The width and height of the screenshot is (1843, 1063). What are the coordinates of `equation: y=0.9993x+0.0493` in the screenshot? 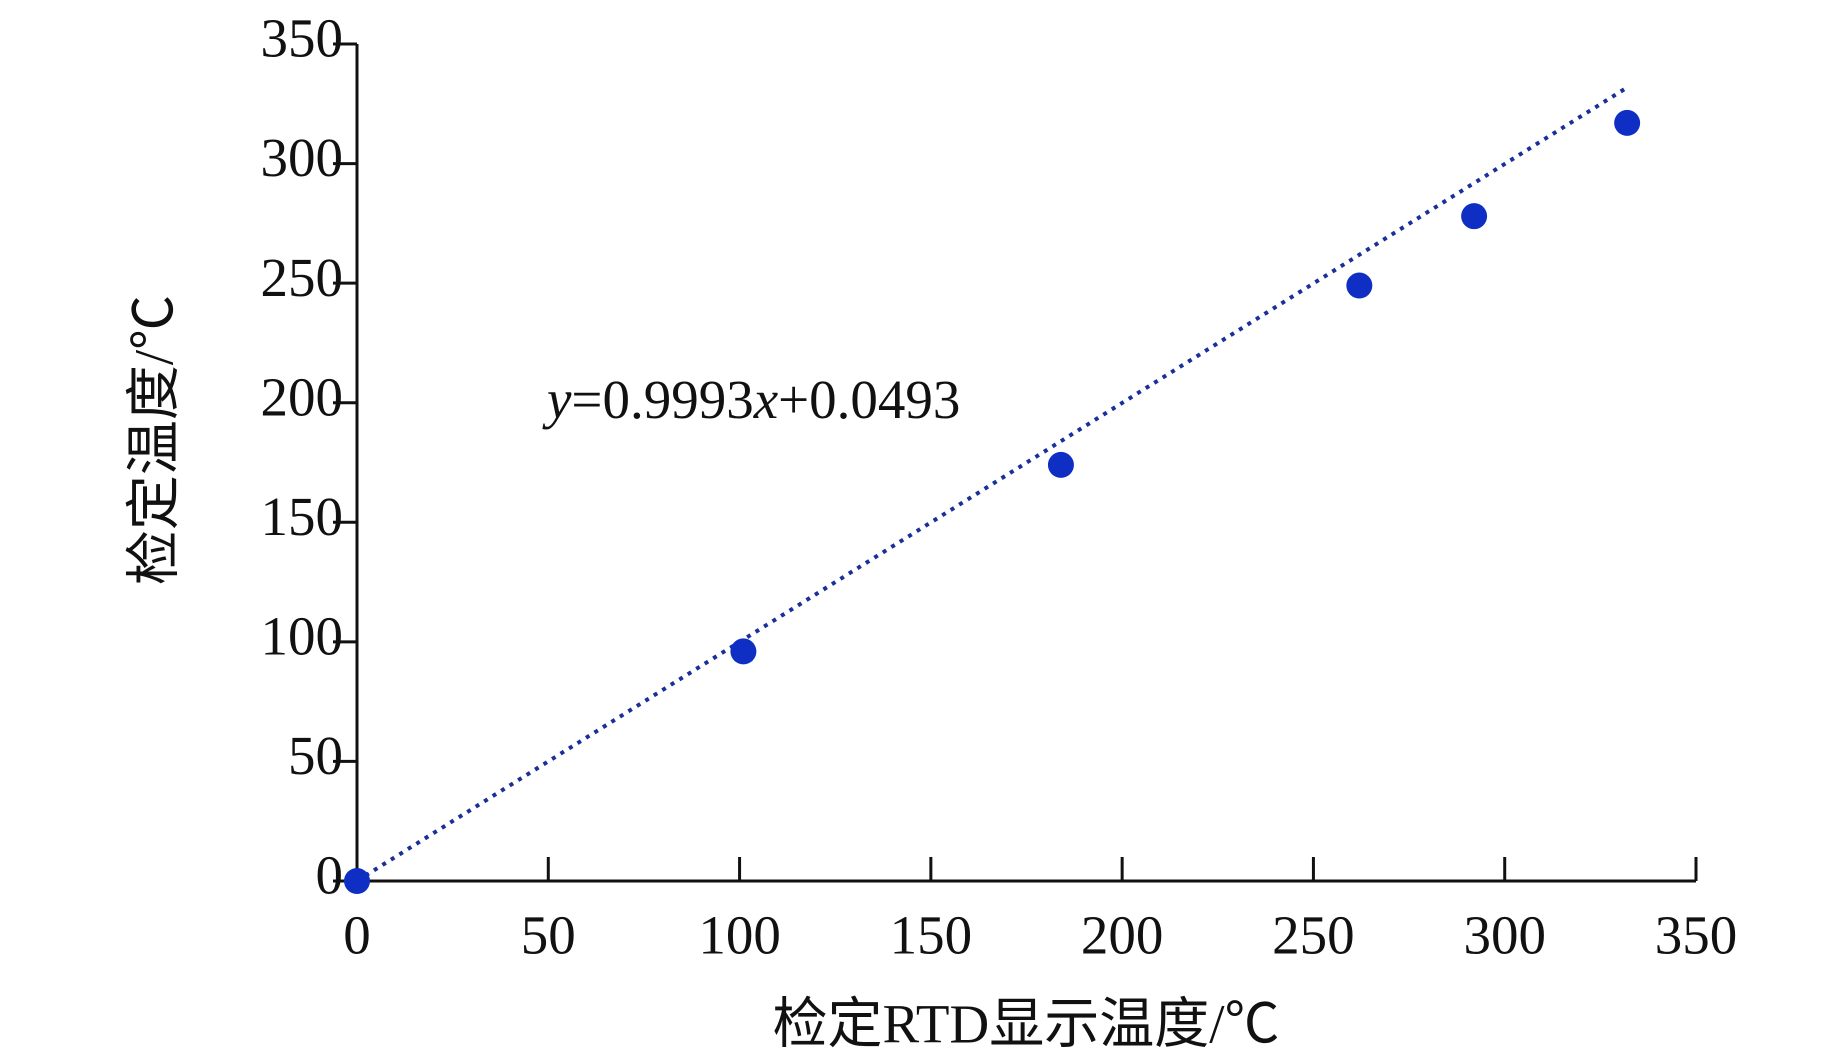 It's located at (751, 399).